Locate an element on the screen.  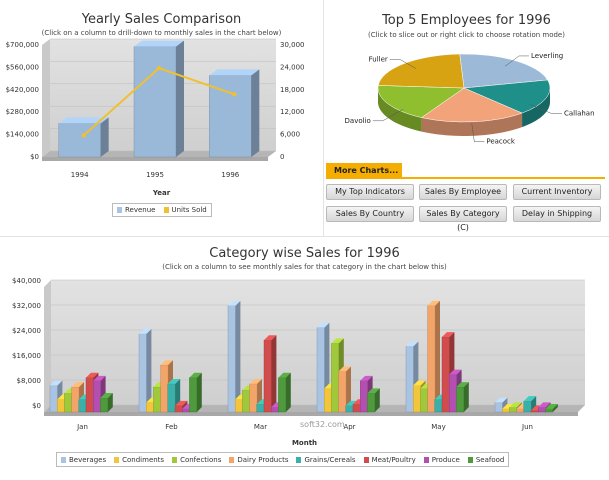
legend-label-revenue: Revenue is located at coordinates (140, 210).